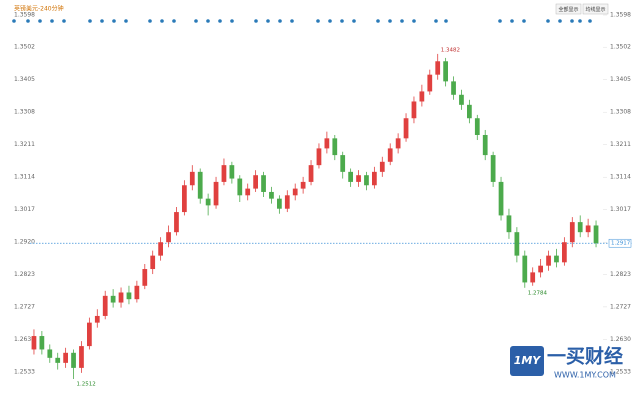 This screenshot has height=400, width=640. Describe the element at coordinates (620, 243) in the screenshot. I see `last-price-box` at that location.